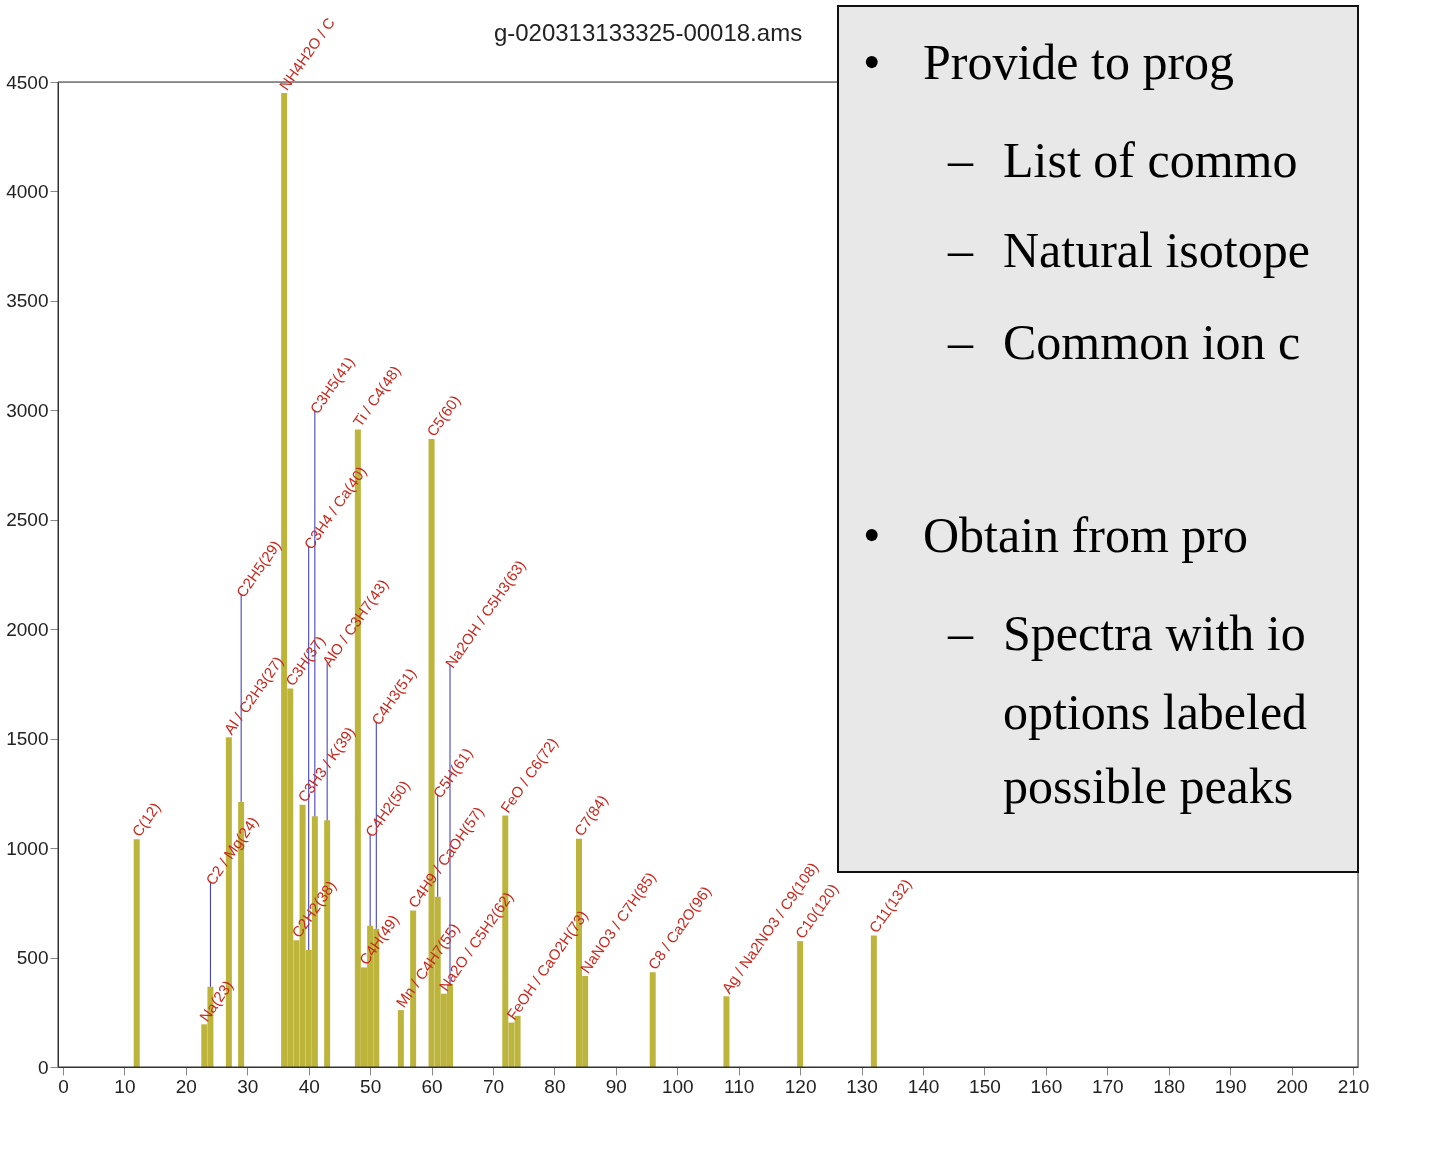 The height and width of the screenshot is (1151, 1442). I want to click on y-tick-label: 3500, so click(27, 301).